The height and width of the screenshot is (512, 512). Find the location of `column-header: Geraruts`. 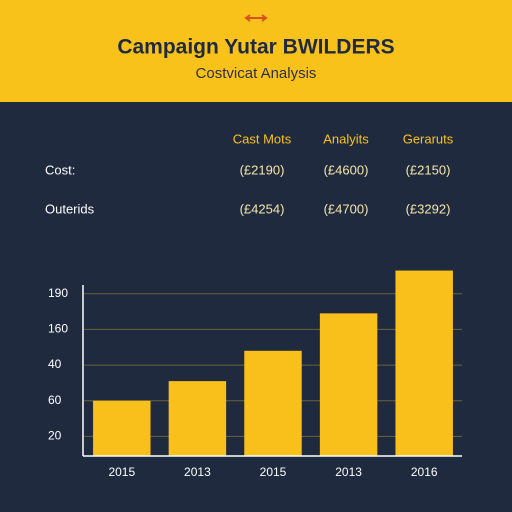

column-header: Geraruts is located at coordinates (428, 138).